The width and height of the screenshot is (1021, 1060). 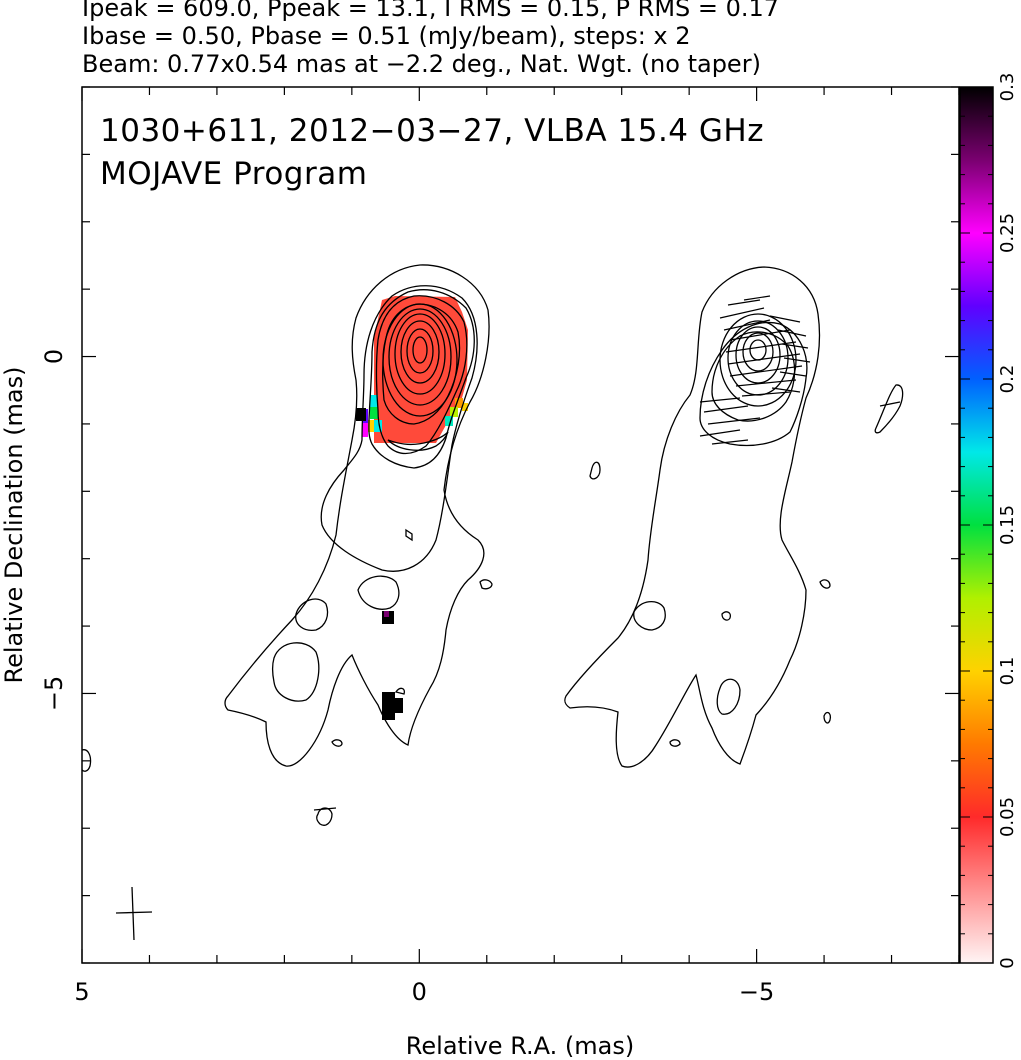 I want to click on evpa-ticks, so click(x=755, y=370).